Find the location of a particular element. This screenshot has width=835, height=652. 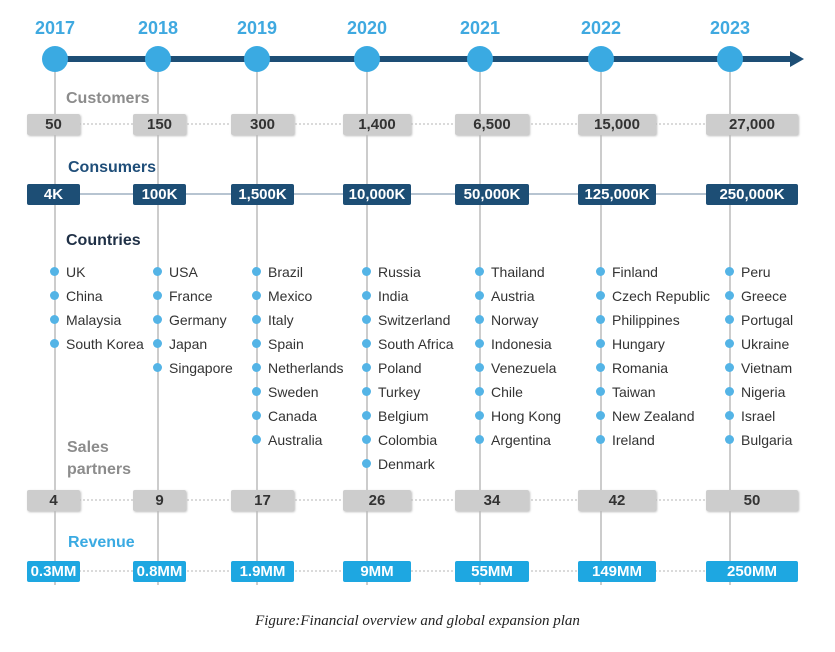

country-item: Netherlands is located at coordinates (298, 372).